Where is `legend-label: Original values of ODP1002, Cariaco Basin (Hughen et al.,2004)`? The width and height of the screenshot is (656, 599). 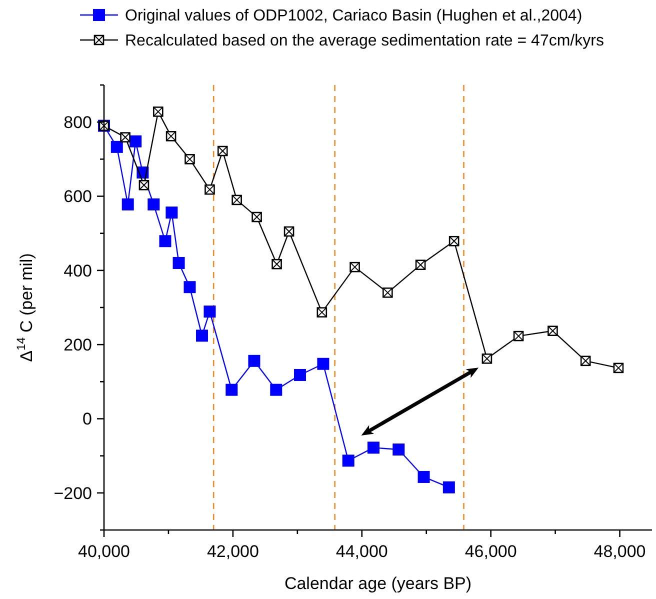 legend-label: Original values of ODP1002, Cariaco Basin (Hughen et al.,2004) is located at coordinates (353, 16).